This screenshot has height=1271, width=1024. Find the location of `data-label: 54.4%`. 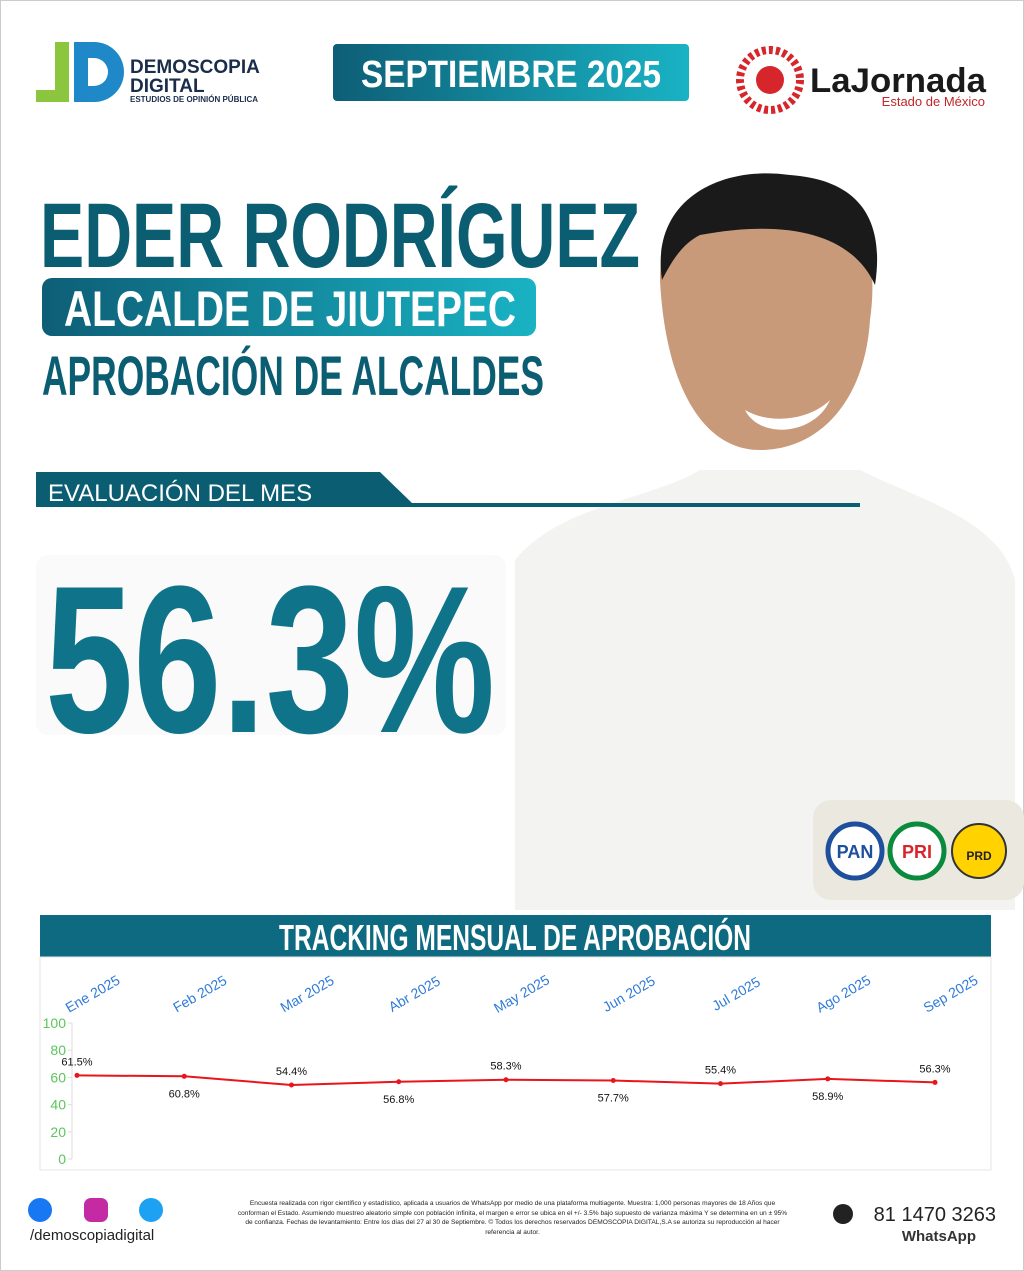

data-label: 54.4% is located at coordinates (291, 1072).